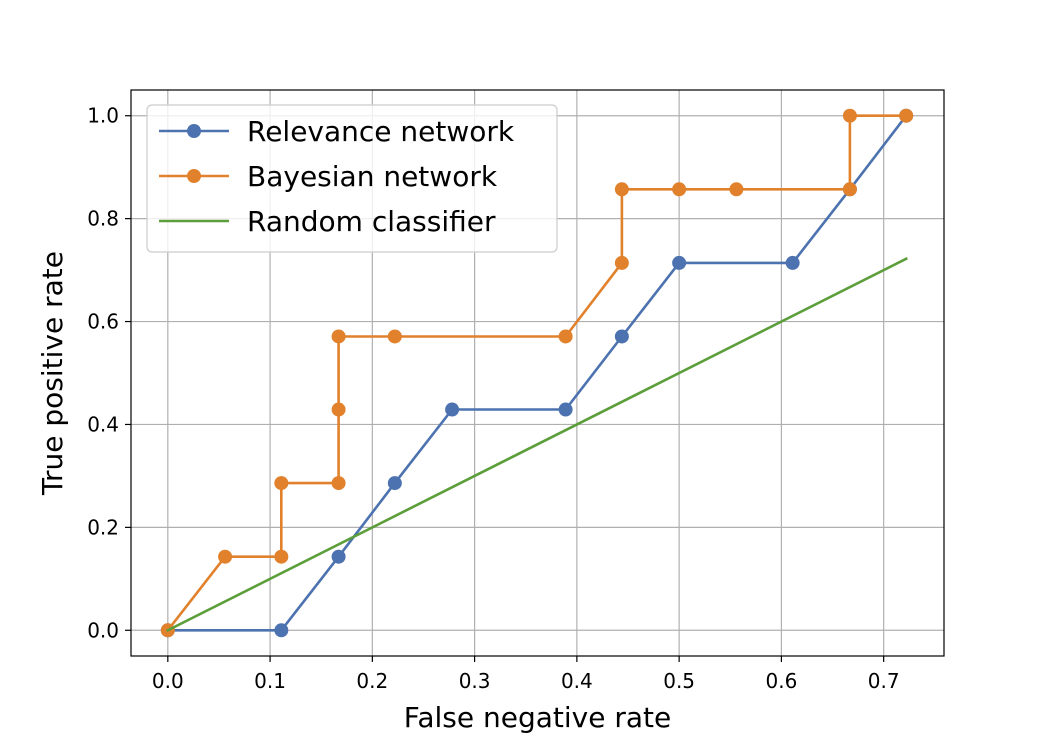 This screenshot has width=1050, height=750. I want to click on x-tick-label: 0.6, so click(781, 681).